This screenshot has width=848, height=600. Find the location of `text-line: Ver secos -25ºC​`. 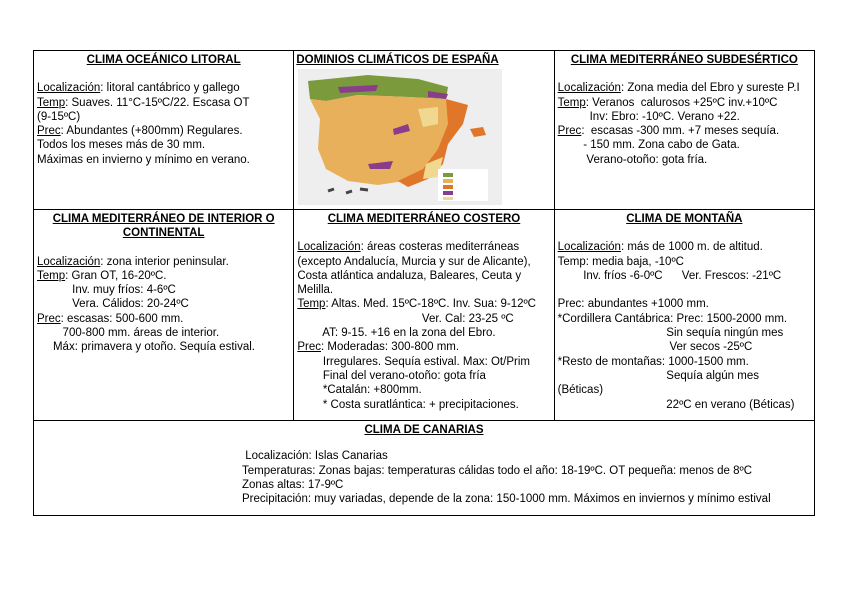

text-line: Ver secos -25ºC​ is located at coordinates (684, 347).